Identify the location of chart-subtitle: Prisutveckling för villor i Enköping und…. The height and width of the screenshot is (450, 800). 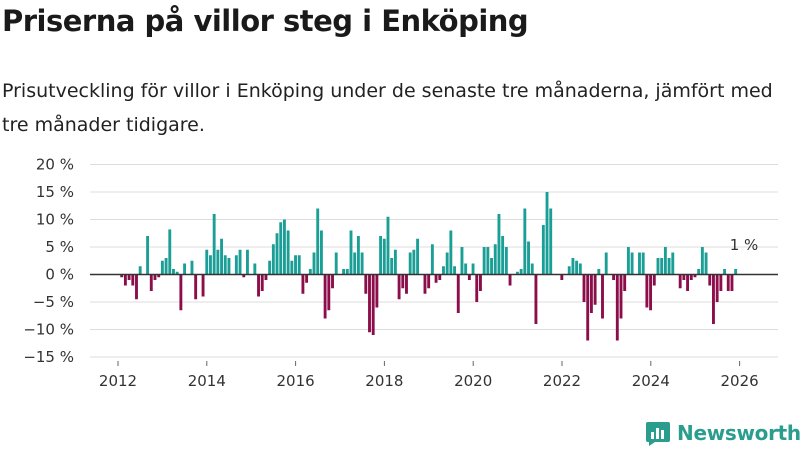
(387, 108).